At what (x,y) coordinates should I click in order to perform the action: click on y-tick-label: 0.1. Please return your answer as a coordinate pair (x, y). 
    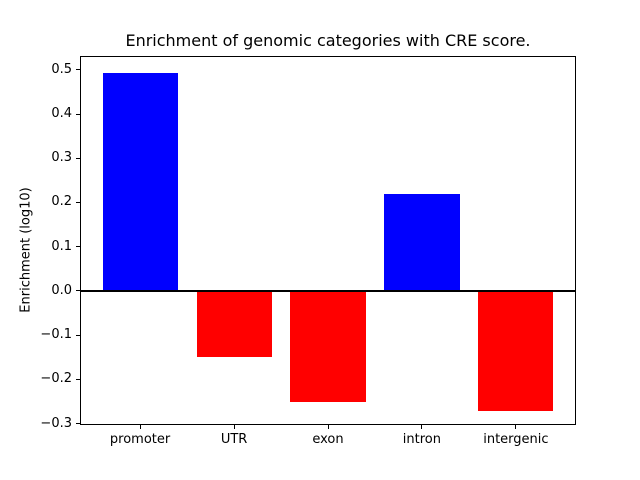
    Looking at the image, I should click on (61, 246).